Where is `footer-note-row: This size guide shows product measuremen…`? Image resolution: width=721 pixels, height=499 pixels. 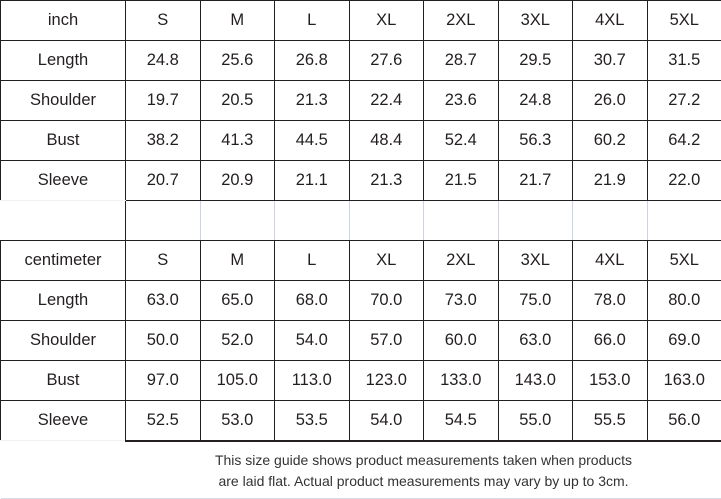 footer-note-row: This size guide shows product measuremen… is located at coordinates (361, 470).